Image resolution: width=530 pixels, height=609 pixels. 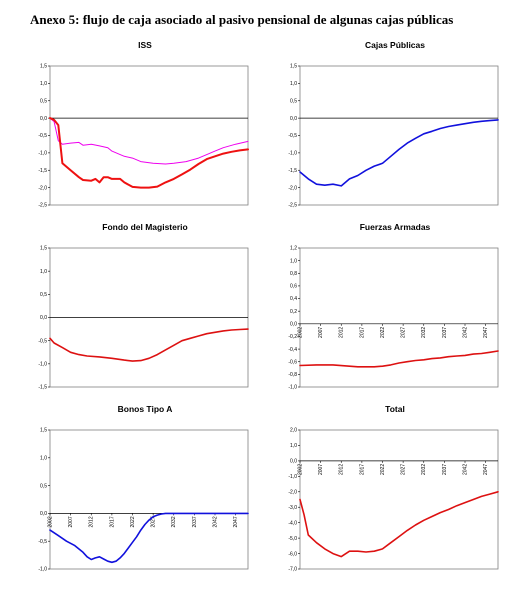 What do you see at coordinates (145, 45) in the screenshot?
I see `chart-title-iss: ISS` at bounding box center [145, 45].